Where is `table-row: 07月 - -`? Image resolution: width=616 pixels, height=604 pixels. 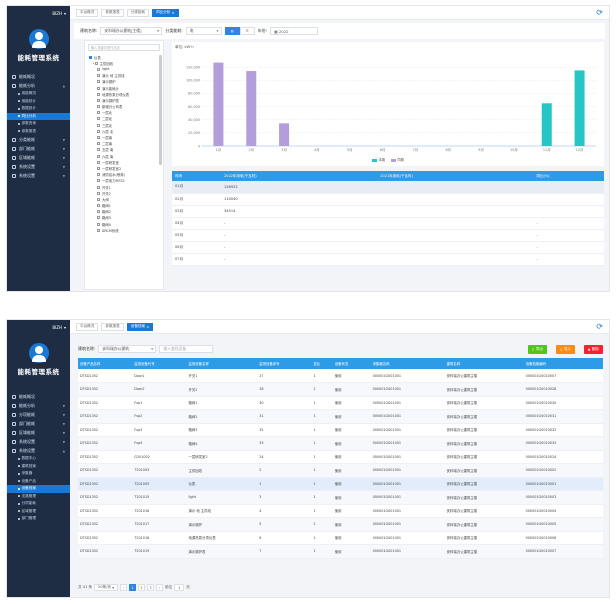
table-row: 07月 - - is located at coordinates (388, 259).